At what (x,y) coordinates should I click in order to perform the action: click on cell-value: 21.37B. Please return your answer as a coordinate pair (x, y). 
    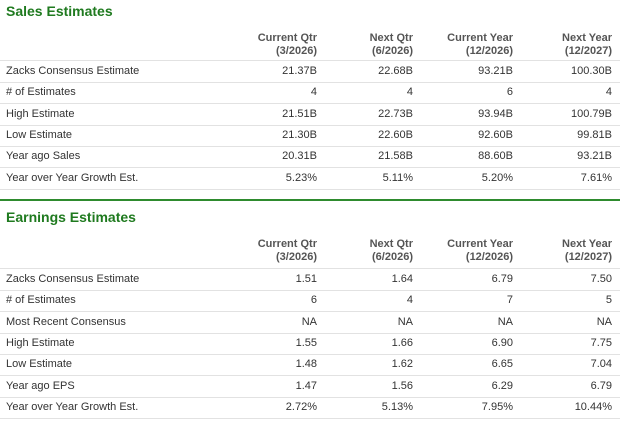
    Looking at the image, I should click on (299, 71).